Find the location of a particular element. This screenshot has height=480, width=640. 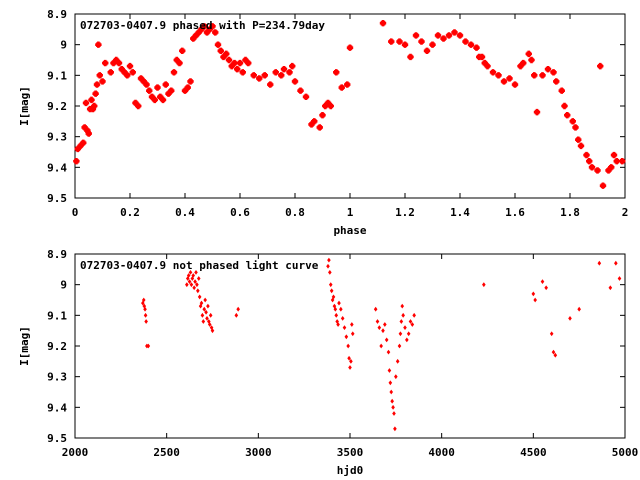

x-tick-label: 0.4 is located at coordinates (185, 212).